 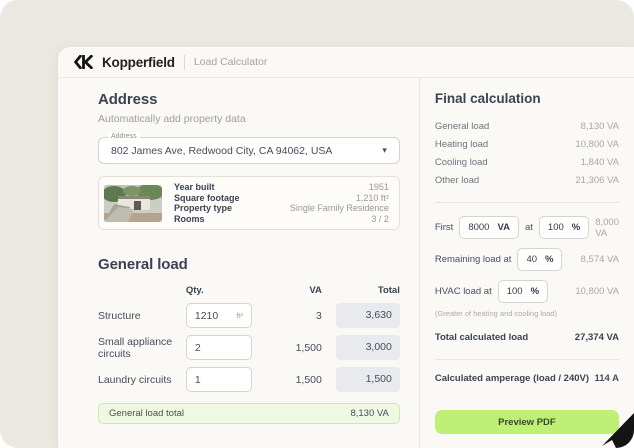 I want to click on property-value: Single Family Residence, so click(x=339, y=208).